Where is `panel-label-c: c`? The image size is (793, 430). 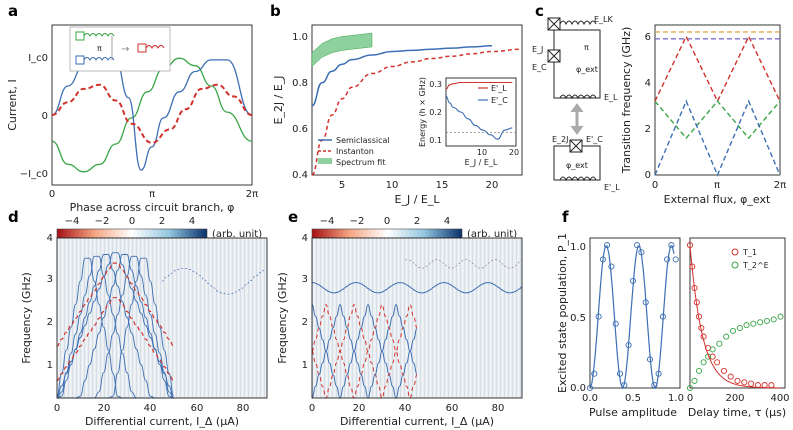
panel-label-c: c is located at coordinates (539, 11).